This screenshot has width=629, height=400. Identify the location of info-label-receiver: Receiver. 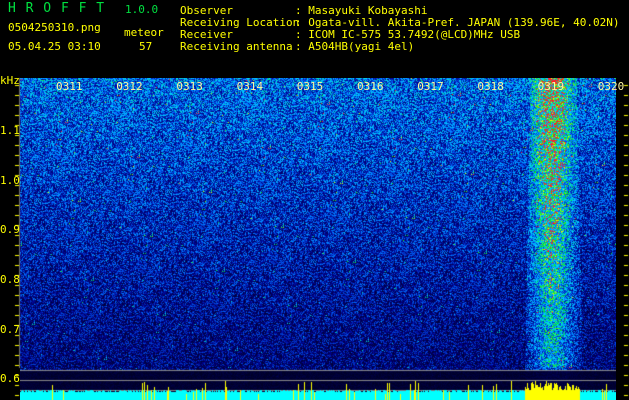
(206, 34).